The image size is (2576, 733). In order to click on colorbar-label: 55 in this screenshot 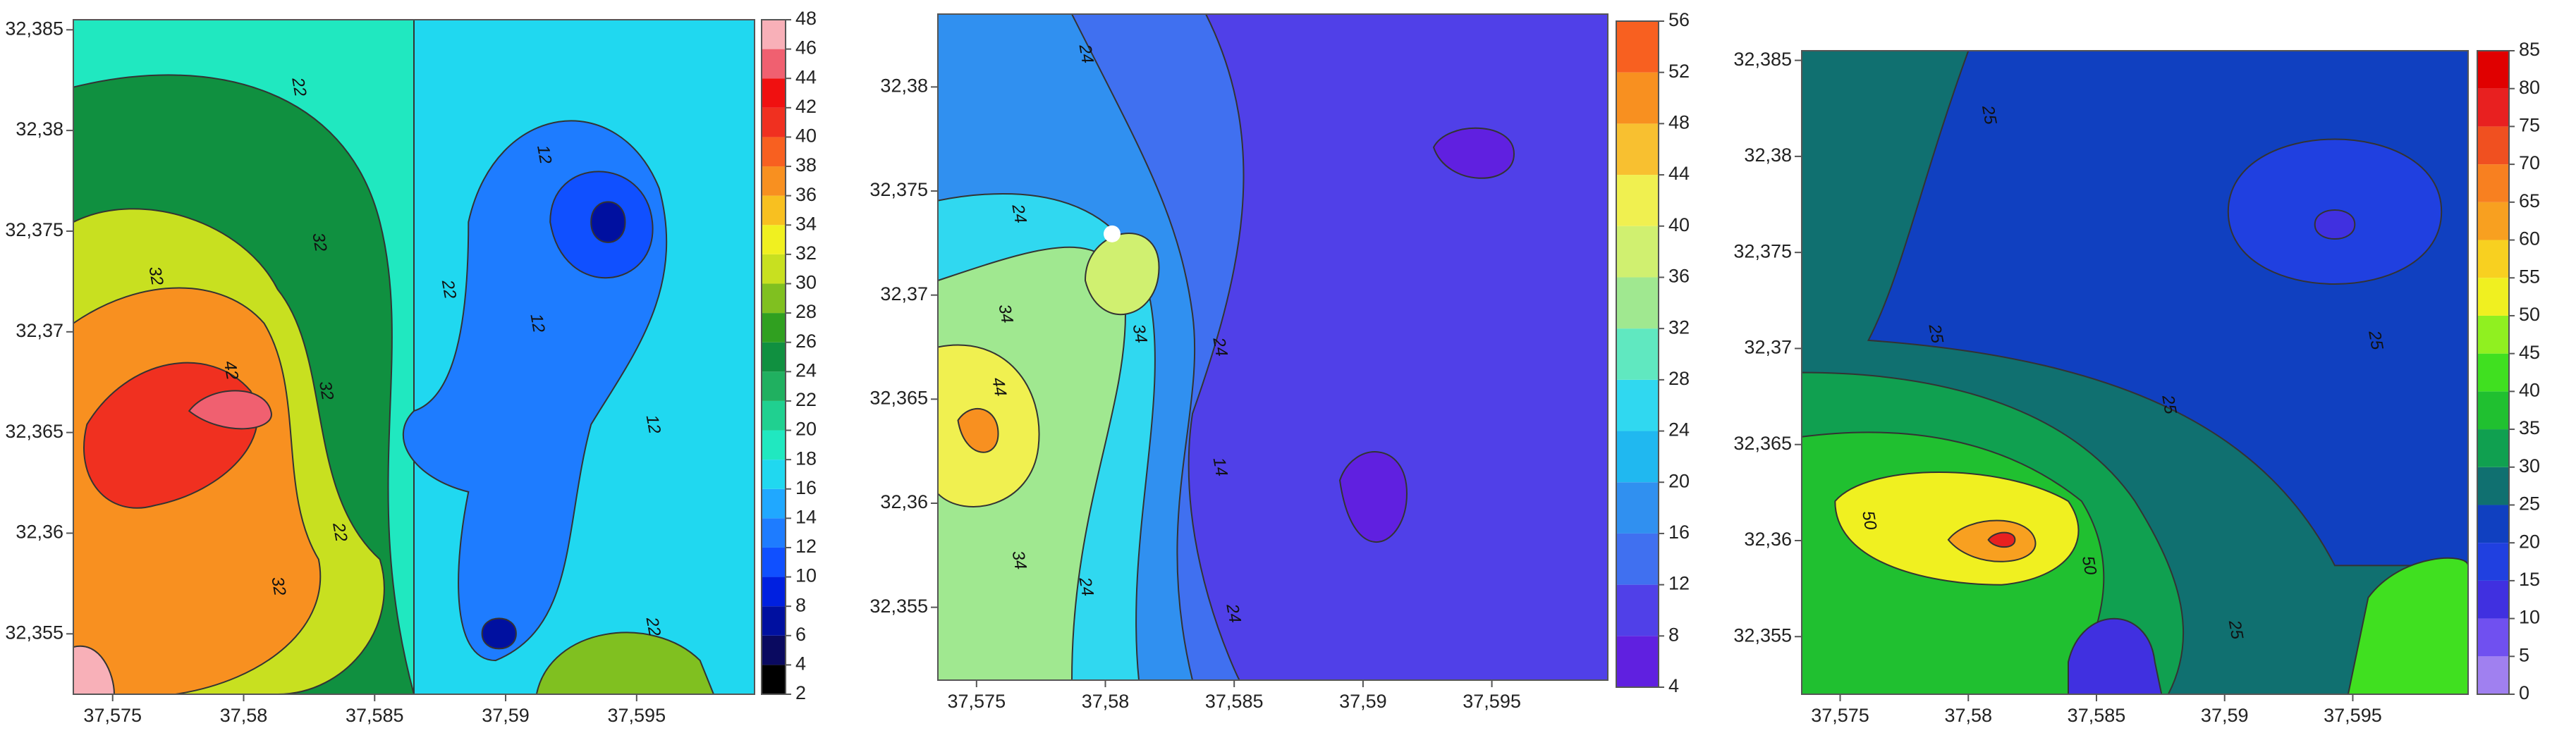, I will do `click(2530, 276)`.